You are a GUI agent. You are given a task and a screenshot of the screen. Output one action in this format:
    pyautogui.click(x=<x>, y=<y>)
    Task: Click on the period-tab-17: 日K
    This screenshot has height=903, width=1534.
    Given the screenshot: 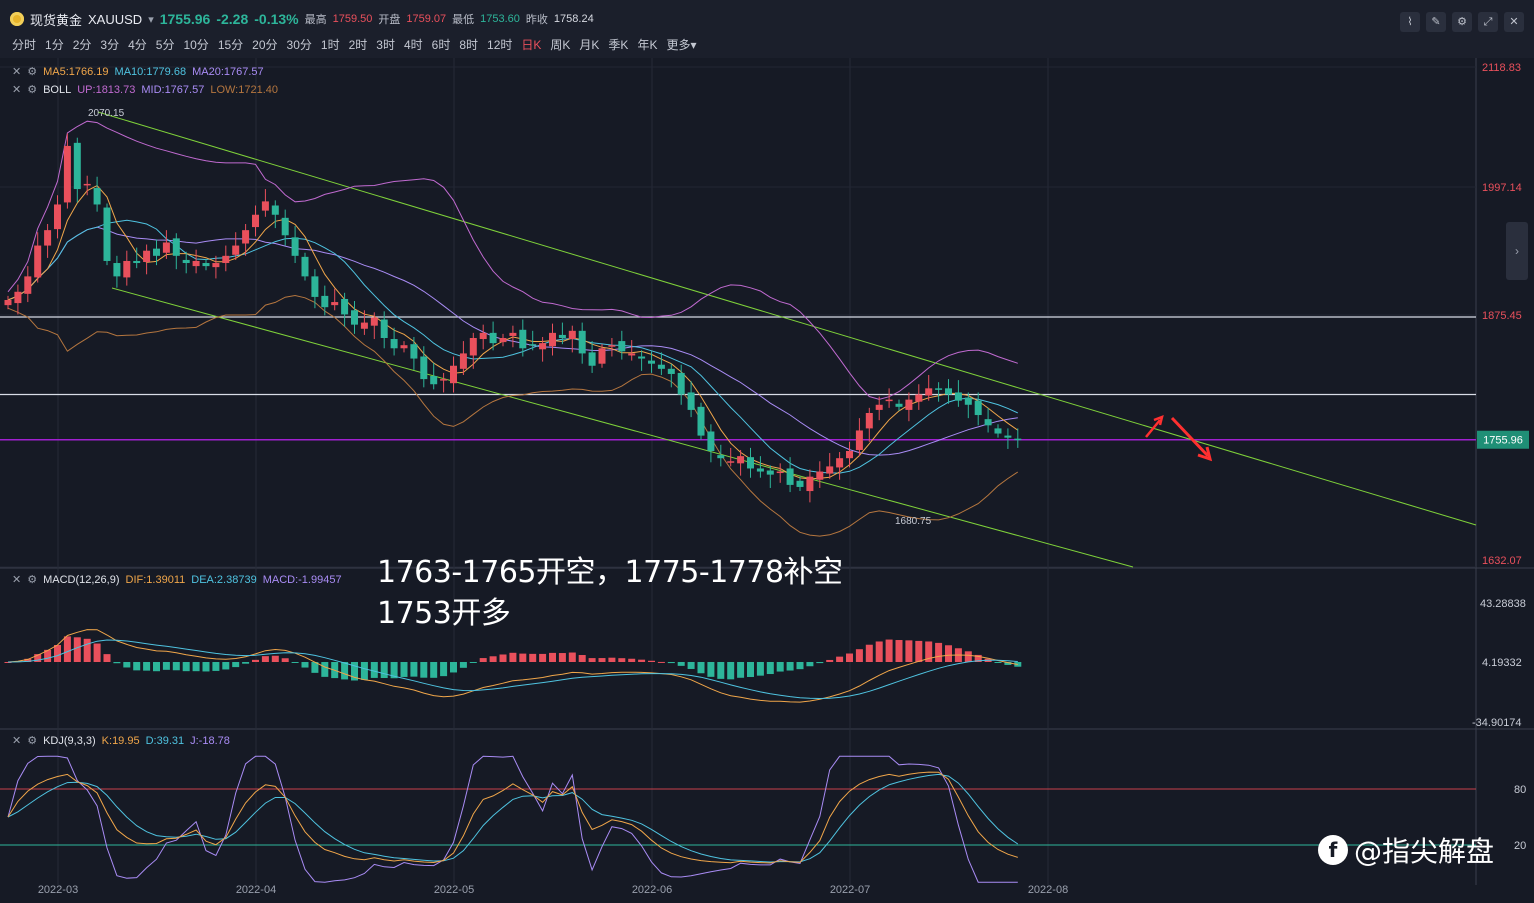 What is the action you would take?
    pyautogui.click(x=531, y=45)
    